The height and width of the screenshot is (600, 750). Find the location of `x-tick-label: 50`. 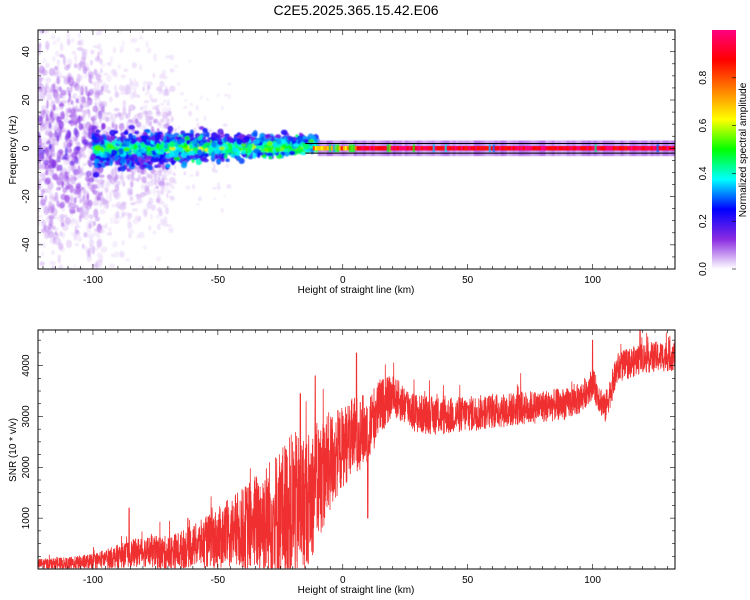

x-tick-label: 50 is located at coordinates (468, 280).